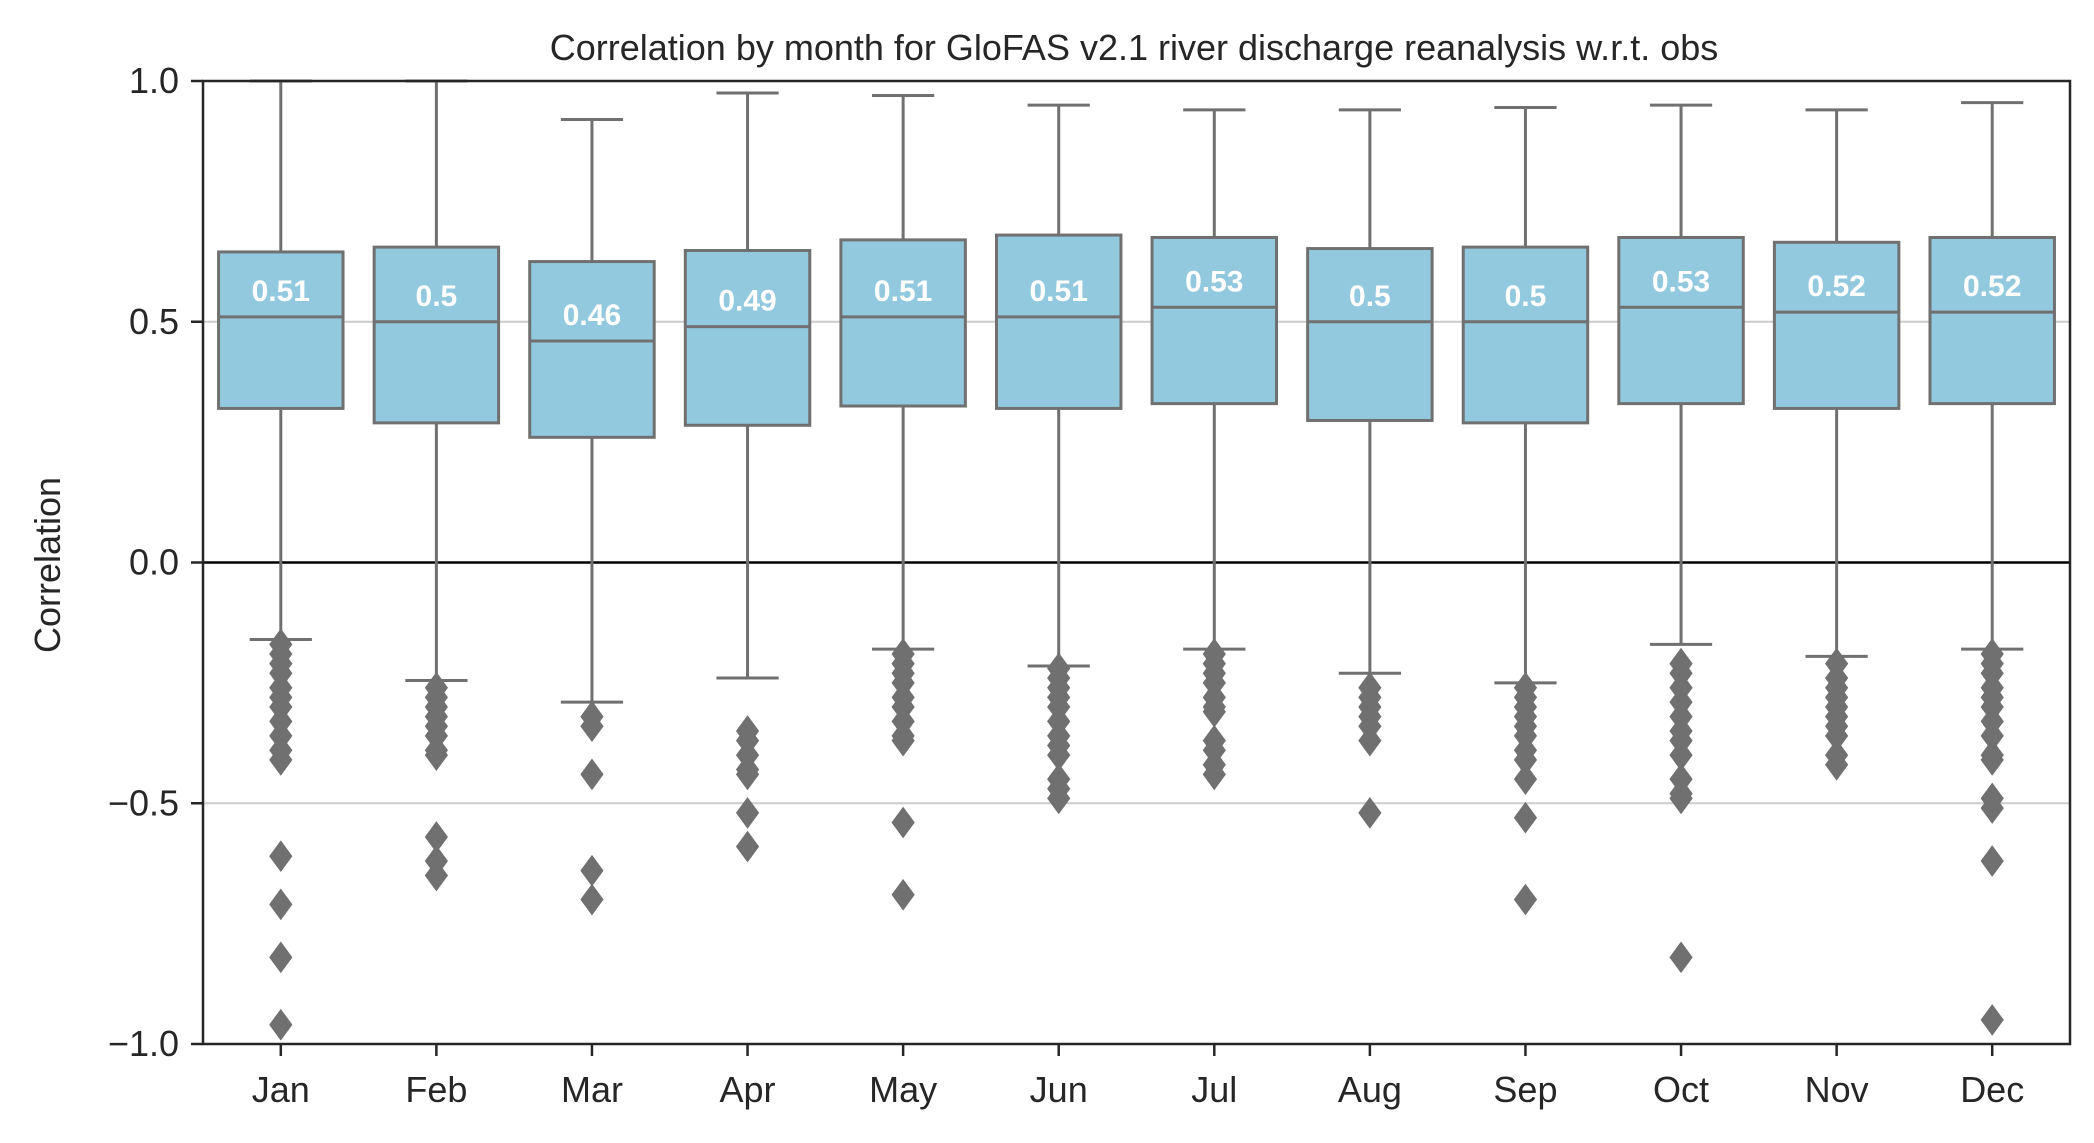 This screenshot has width=2094, height=1143. Describe the element at coordinates (143, 1043) in the screenshot. I see `y-tick-label: −1.0` at that location.